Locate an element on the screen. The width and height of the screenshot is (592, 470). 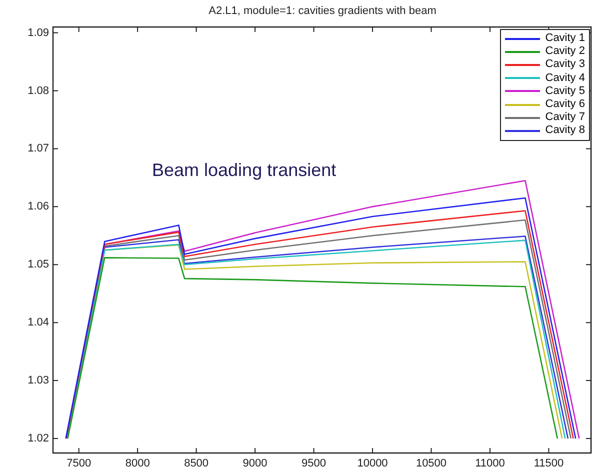
y-tick-label: 1.05 is located at coordinates (38, 264).